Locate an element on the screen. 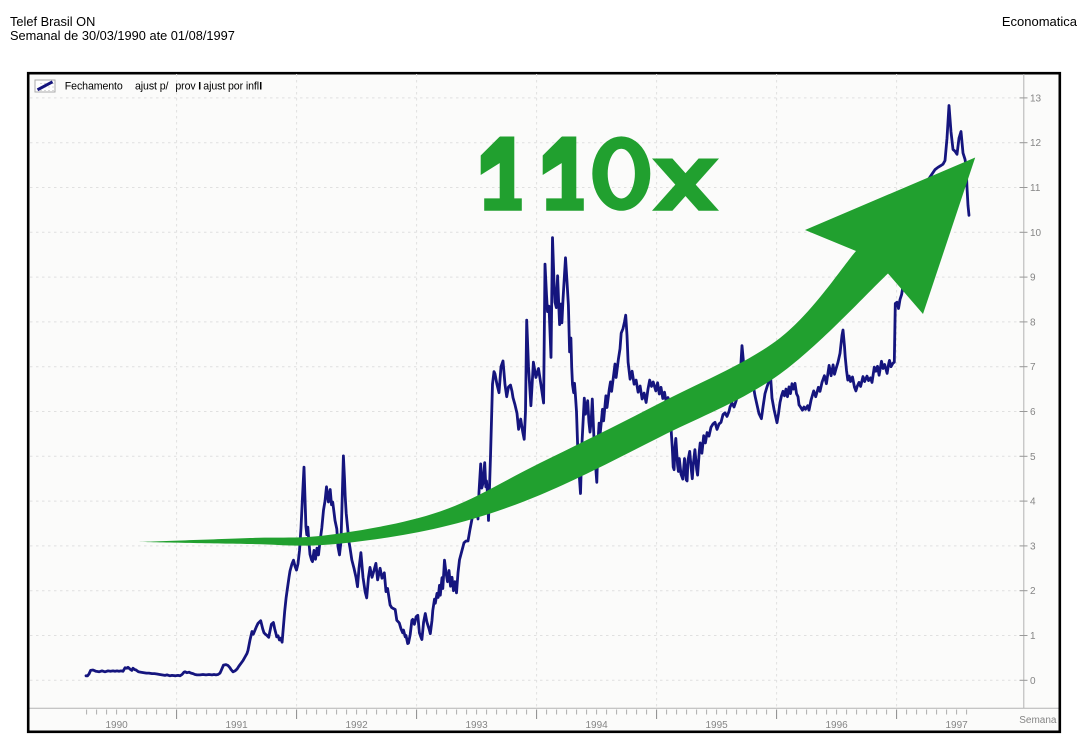 The height and width of the screenshot is (748, 1092). svg-text: 1992 is located at coordinates (356, 725).